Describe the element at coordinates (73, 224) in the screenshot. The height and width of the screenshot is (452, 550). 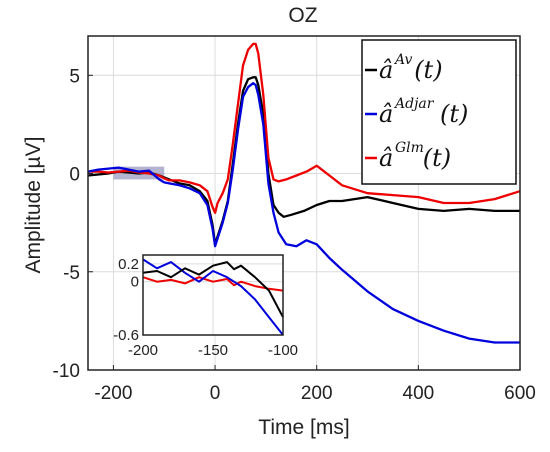
I see `y-ticks: -10 -5 0 5` at that location.